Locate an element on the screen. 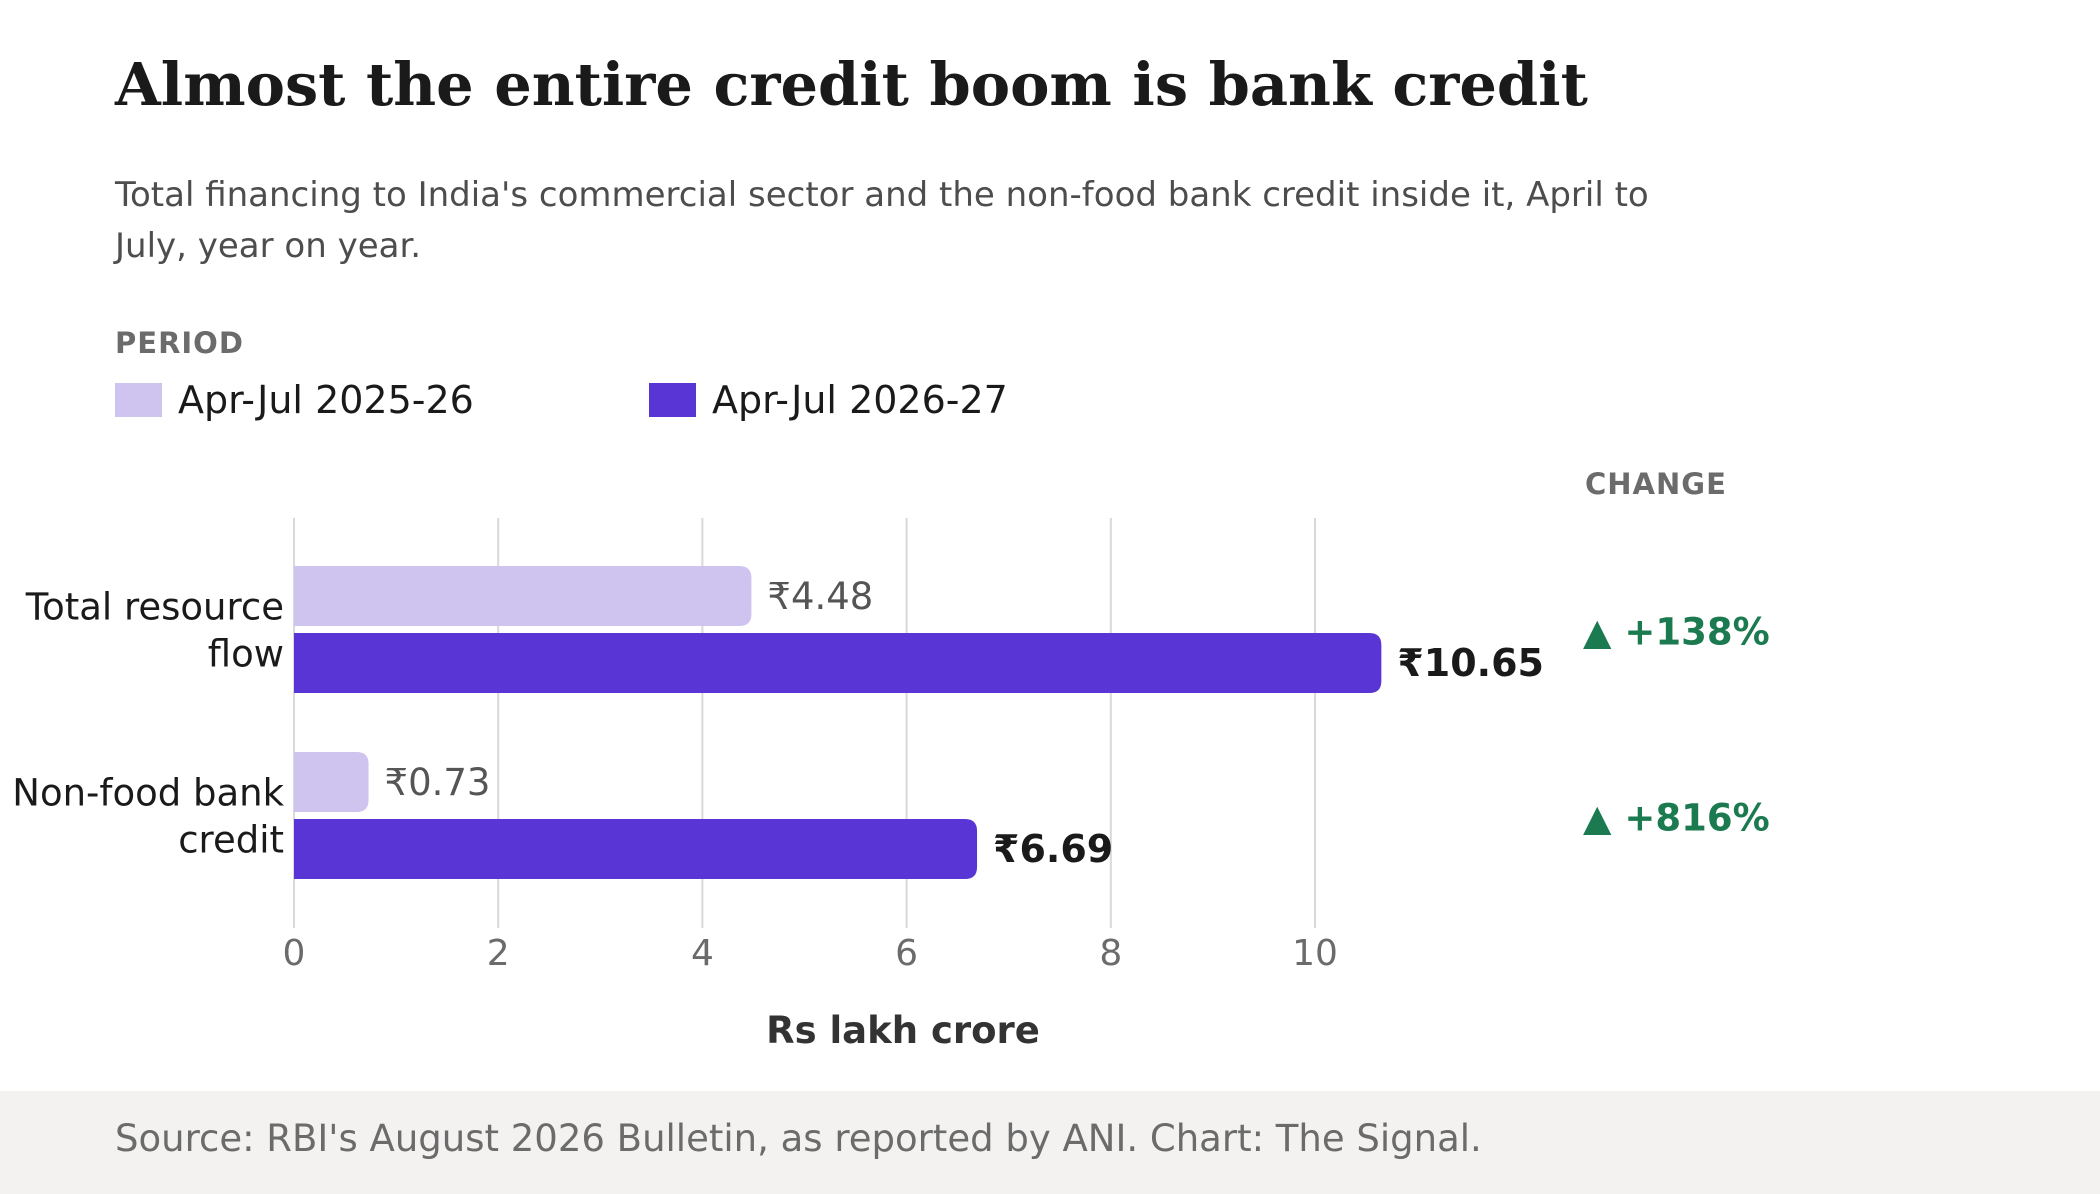  data-label-1-series-1: ₹6.69 is located at coordinates (1053, 849).